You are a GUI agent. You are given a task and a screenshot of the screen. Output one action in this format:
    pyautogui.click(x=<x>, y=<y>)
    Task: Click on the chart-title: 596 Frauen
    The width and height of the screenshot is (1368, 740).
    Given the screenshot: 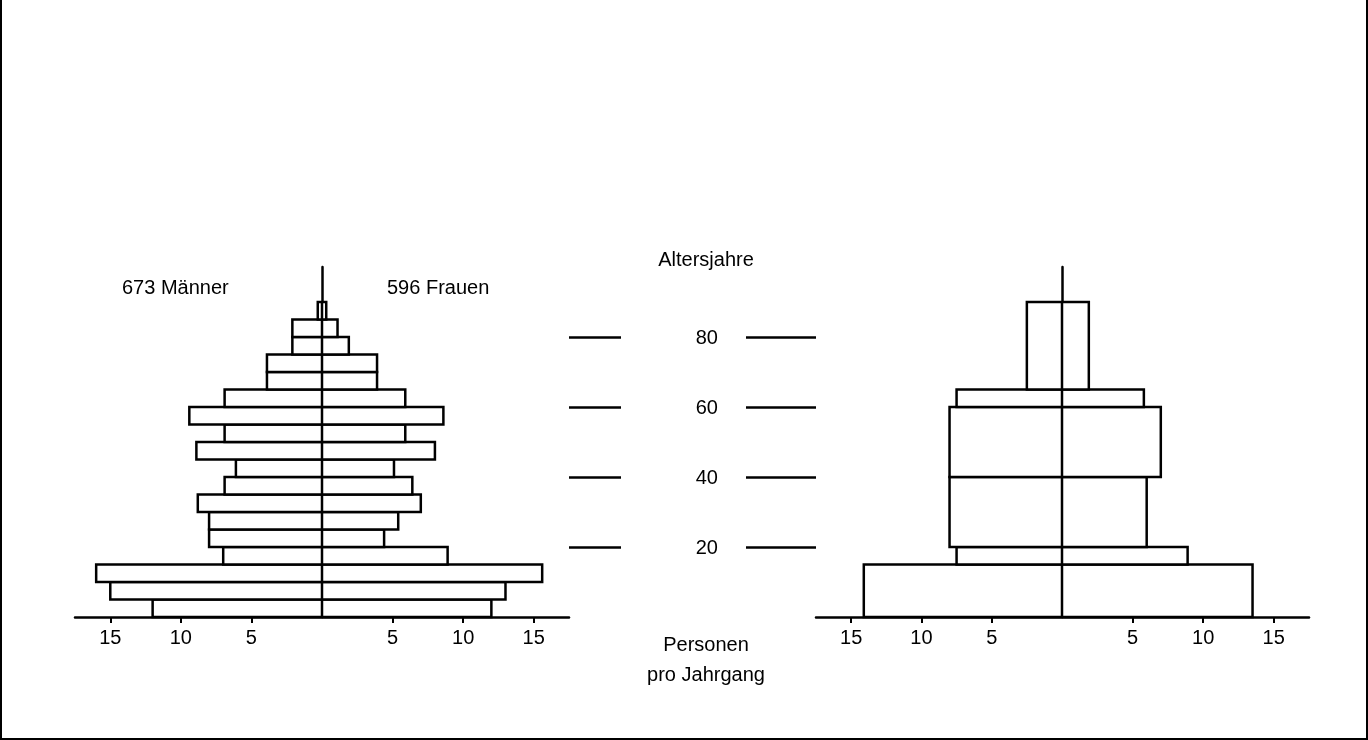 What is the action you would take?
    pyautogui.click(x=438, y=287)
    